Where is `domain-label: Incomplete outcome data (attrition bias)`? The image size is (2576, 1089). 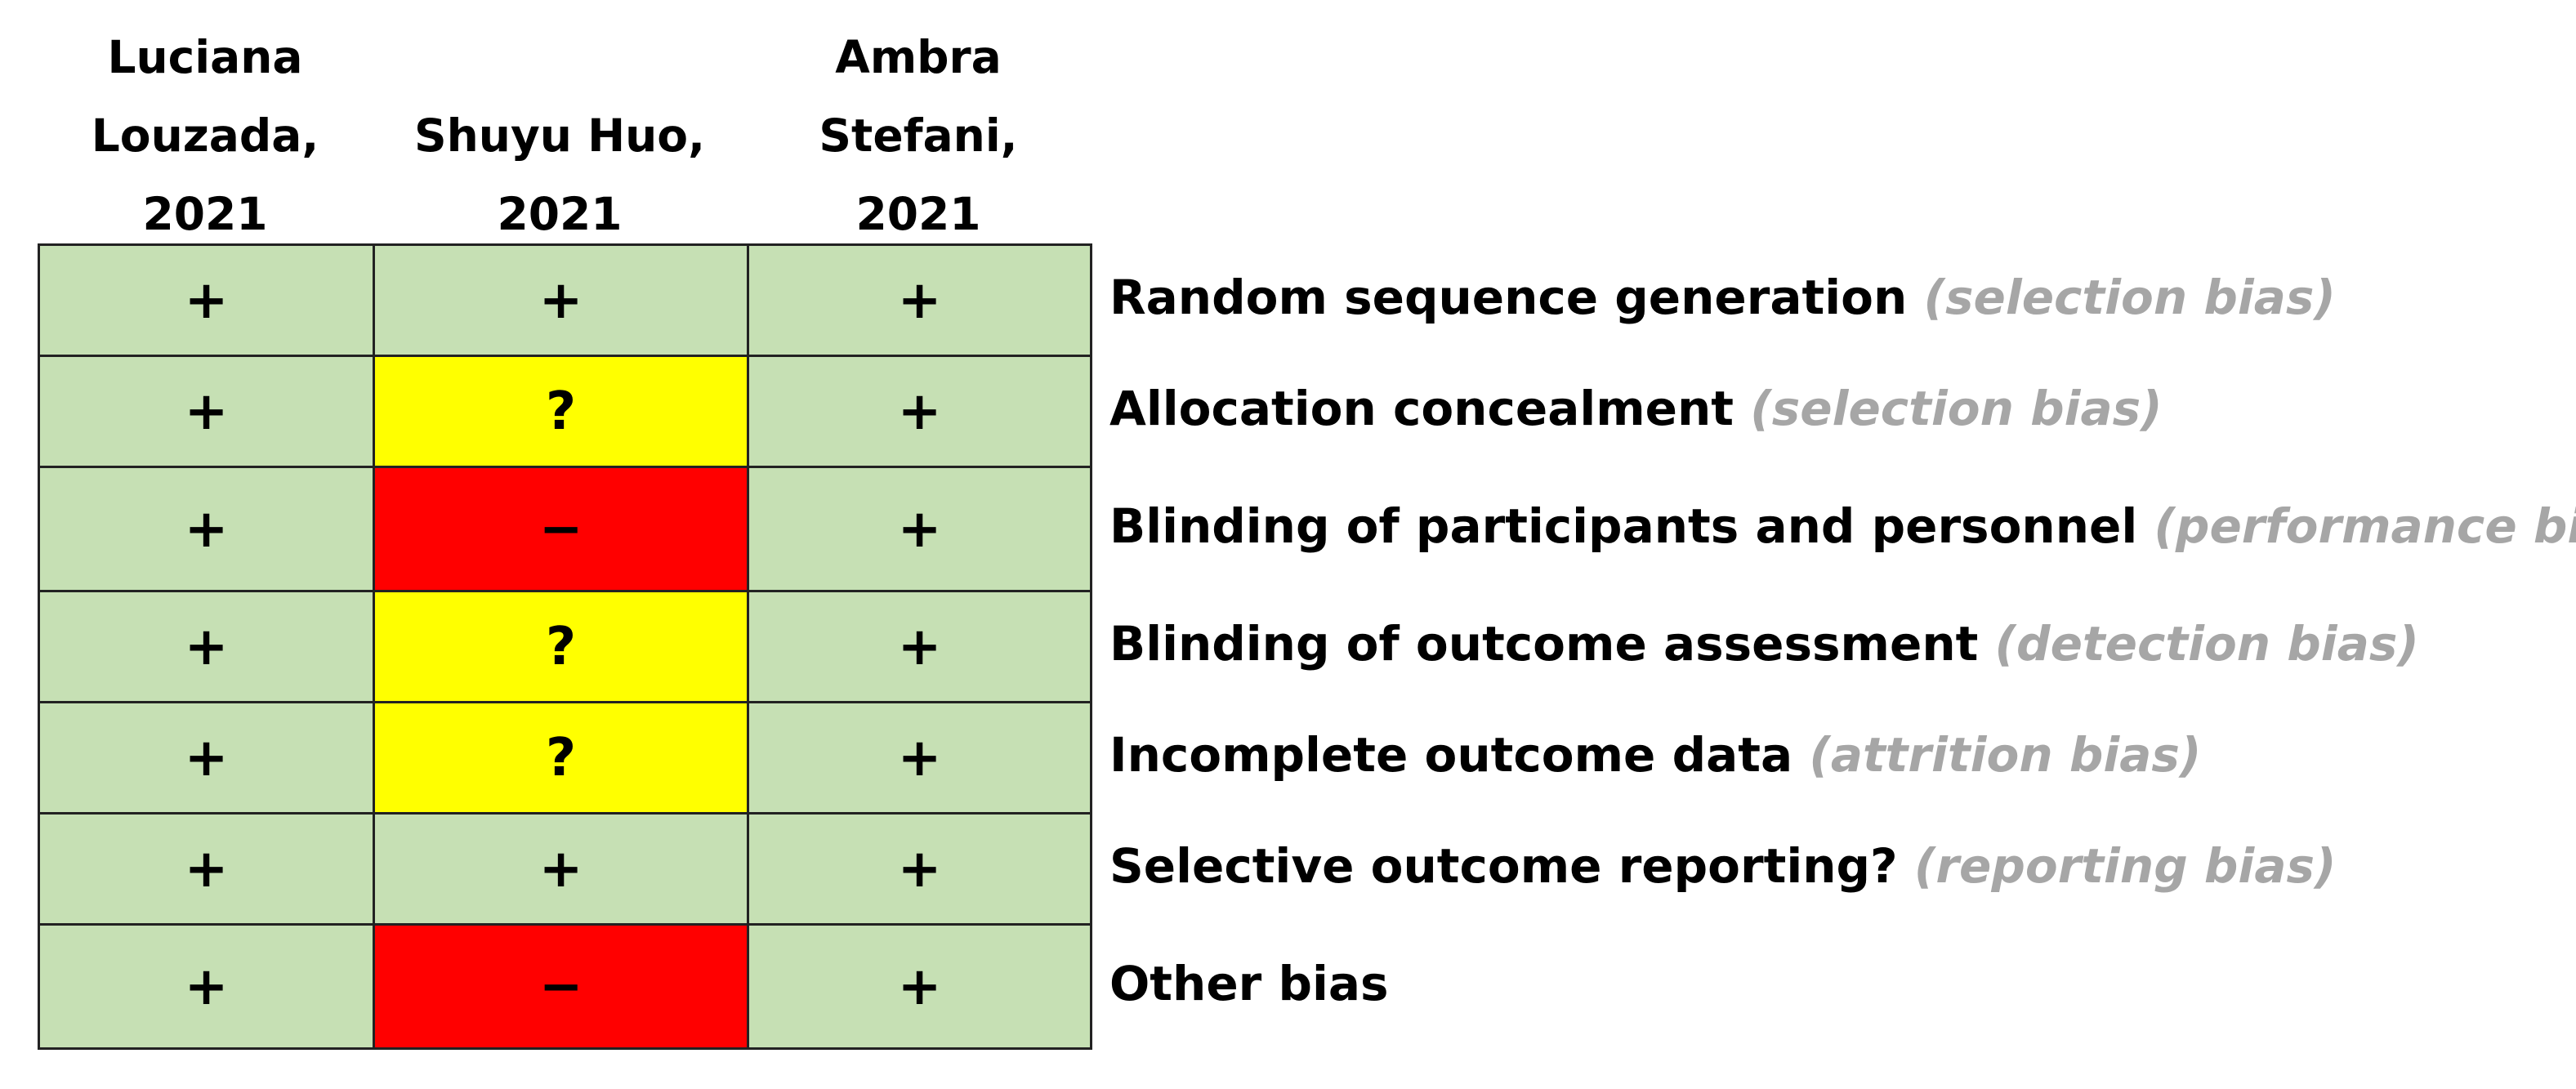 domain-label: Incomplete outcome data (attrition bias) is located at coordinates (1655, 755).